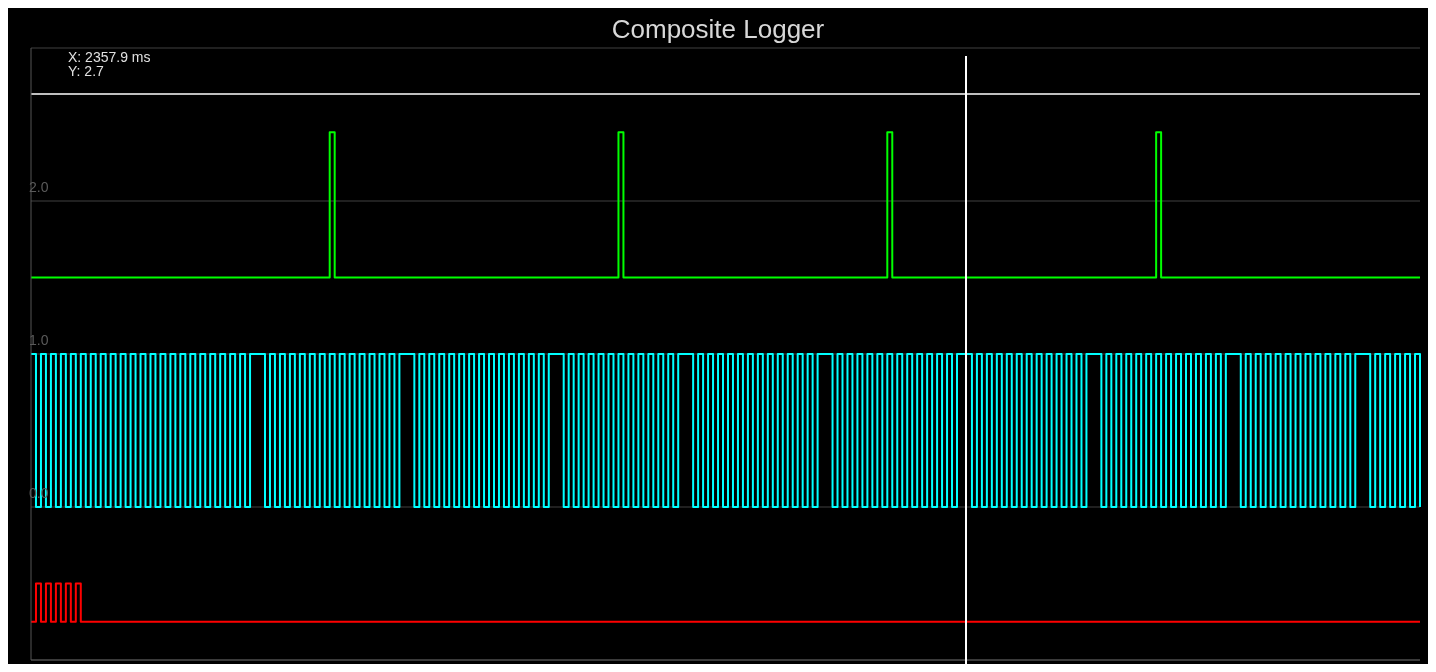  What do you see at coordinates (86, 71) in the screenshot?
I see `annotation: Y: 2.7` at bounding box center [86, 71].